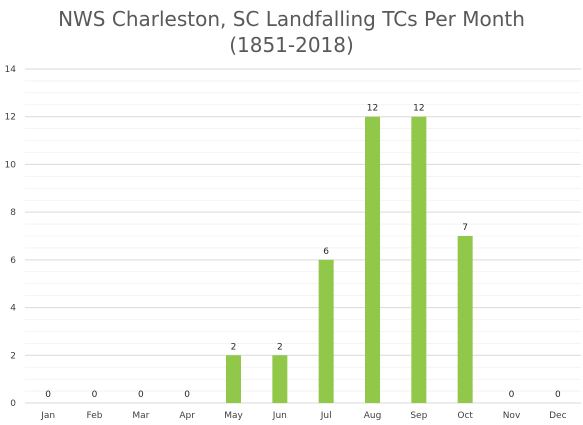 This screenshot has width=583, height=425. I want to click on y-tick-label: 12, so click(10, 118).